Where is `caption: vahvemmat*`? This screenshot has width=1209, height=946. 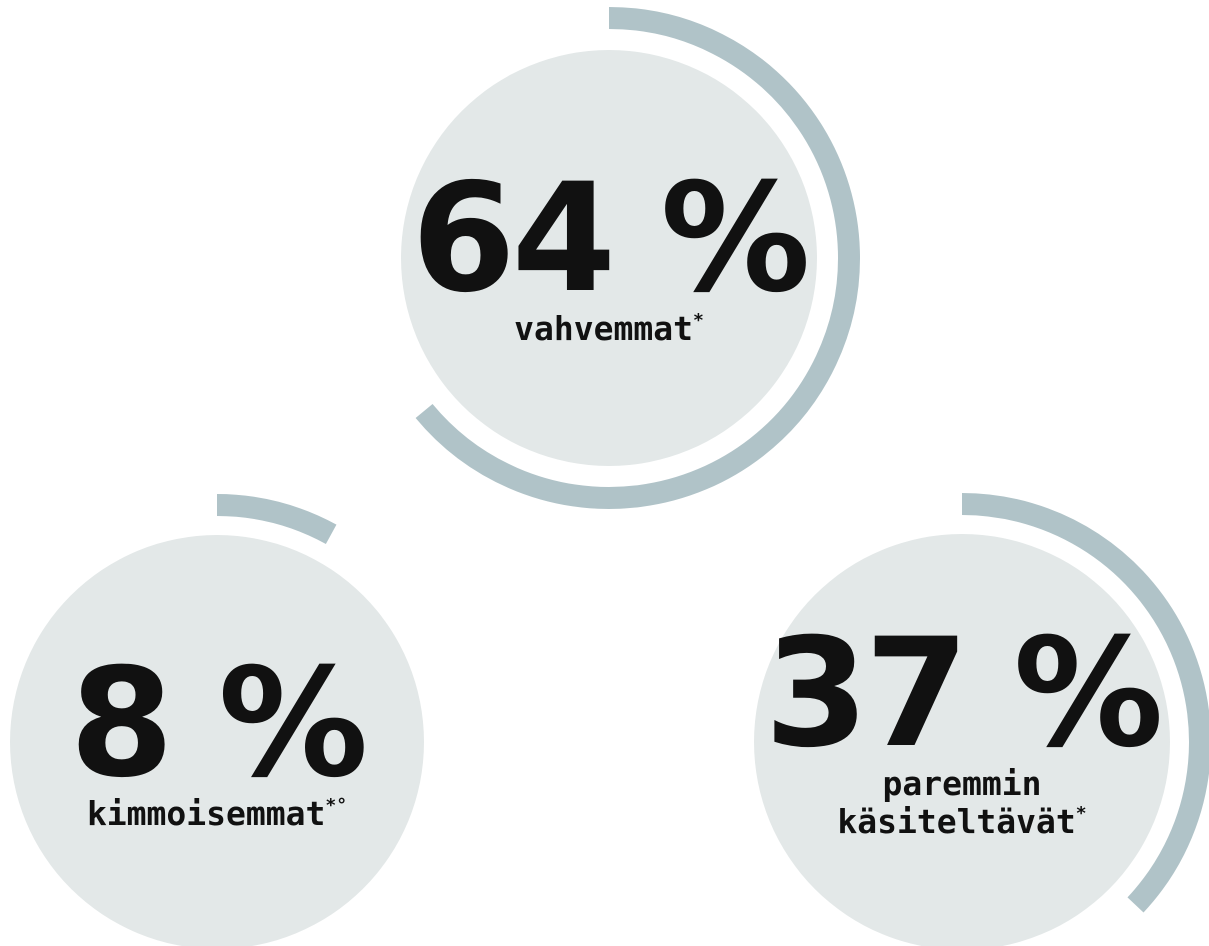
caption: vahvemmat* is located at coordinates (609, 328).